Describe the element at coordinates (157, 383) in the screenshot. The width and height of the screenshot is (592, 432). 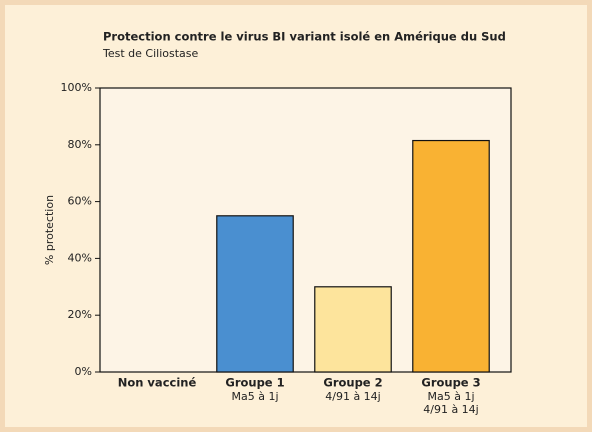
I see `x-tick-label: Non vacciné` at that location.